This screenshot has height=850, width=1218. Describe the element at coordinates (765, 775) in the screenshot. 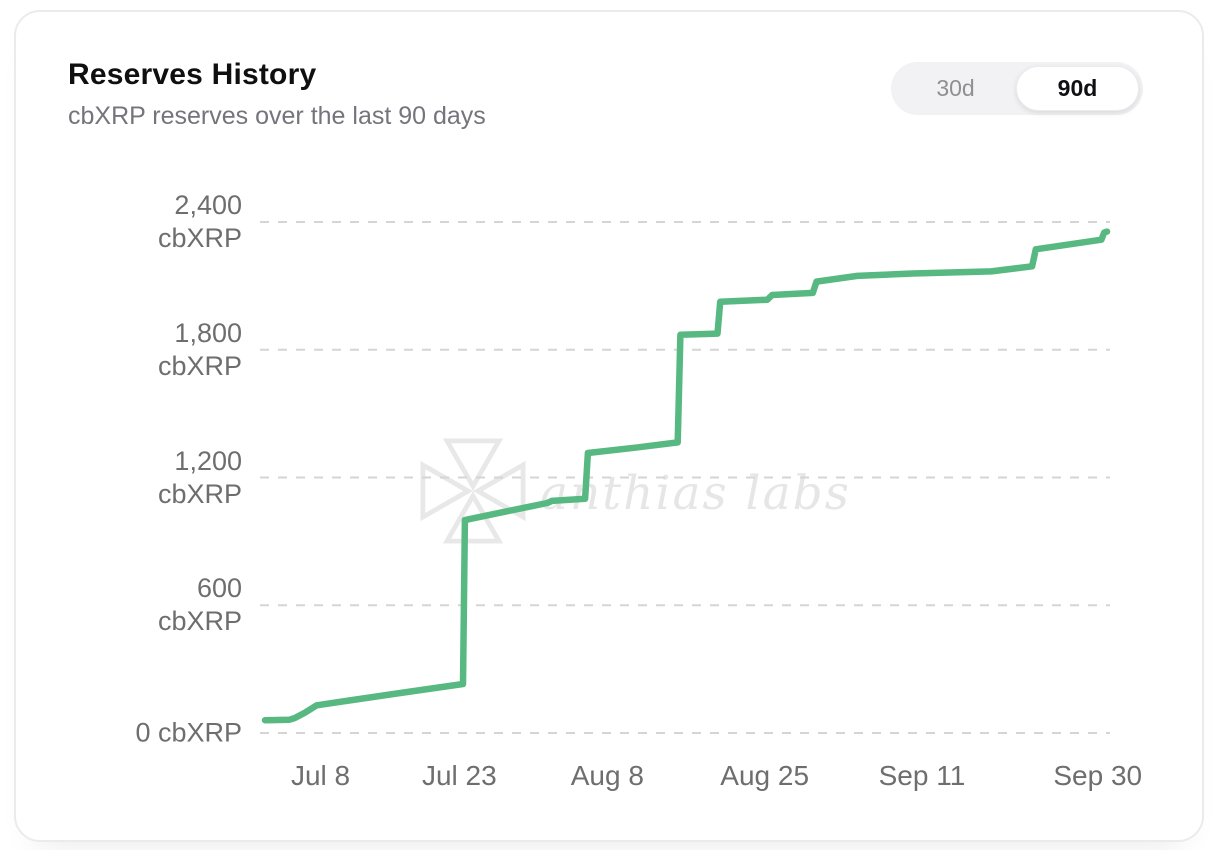

I see `x-tick-label-aug-25: Aug 25` at that location.